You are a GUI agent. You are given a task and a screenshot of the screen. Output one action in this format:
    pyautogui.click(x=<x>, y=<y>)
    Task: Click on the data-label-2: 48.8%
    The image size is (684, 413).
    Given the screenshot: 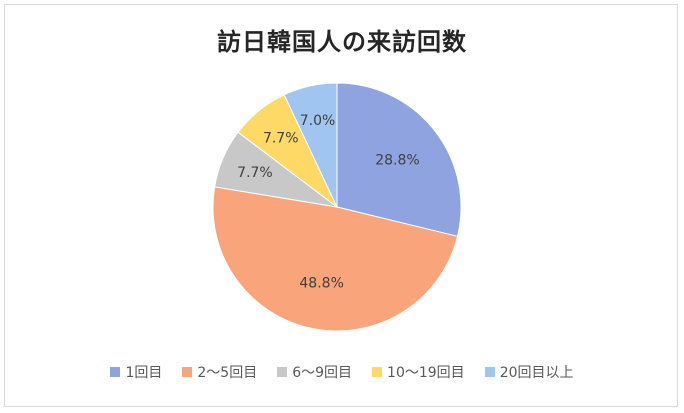 What is the action you would take?
    pyautogui.click(x=321, y=283)
    